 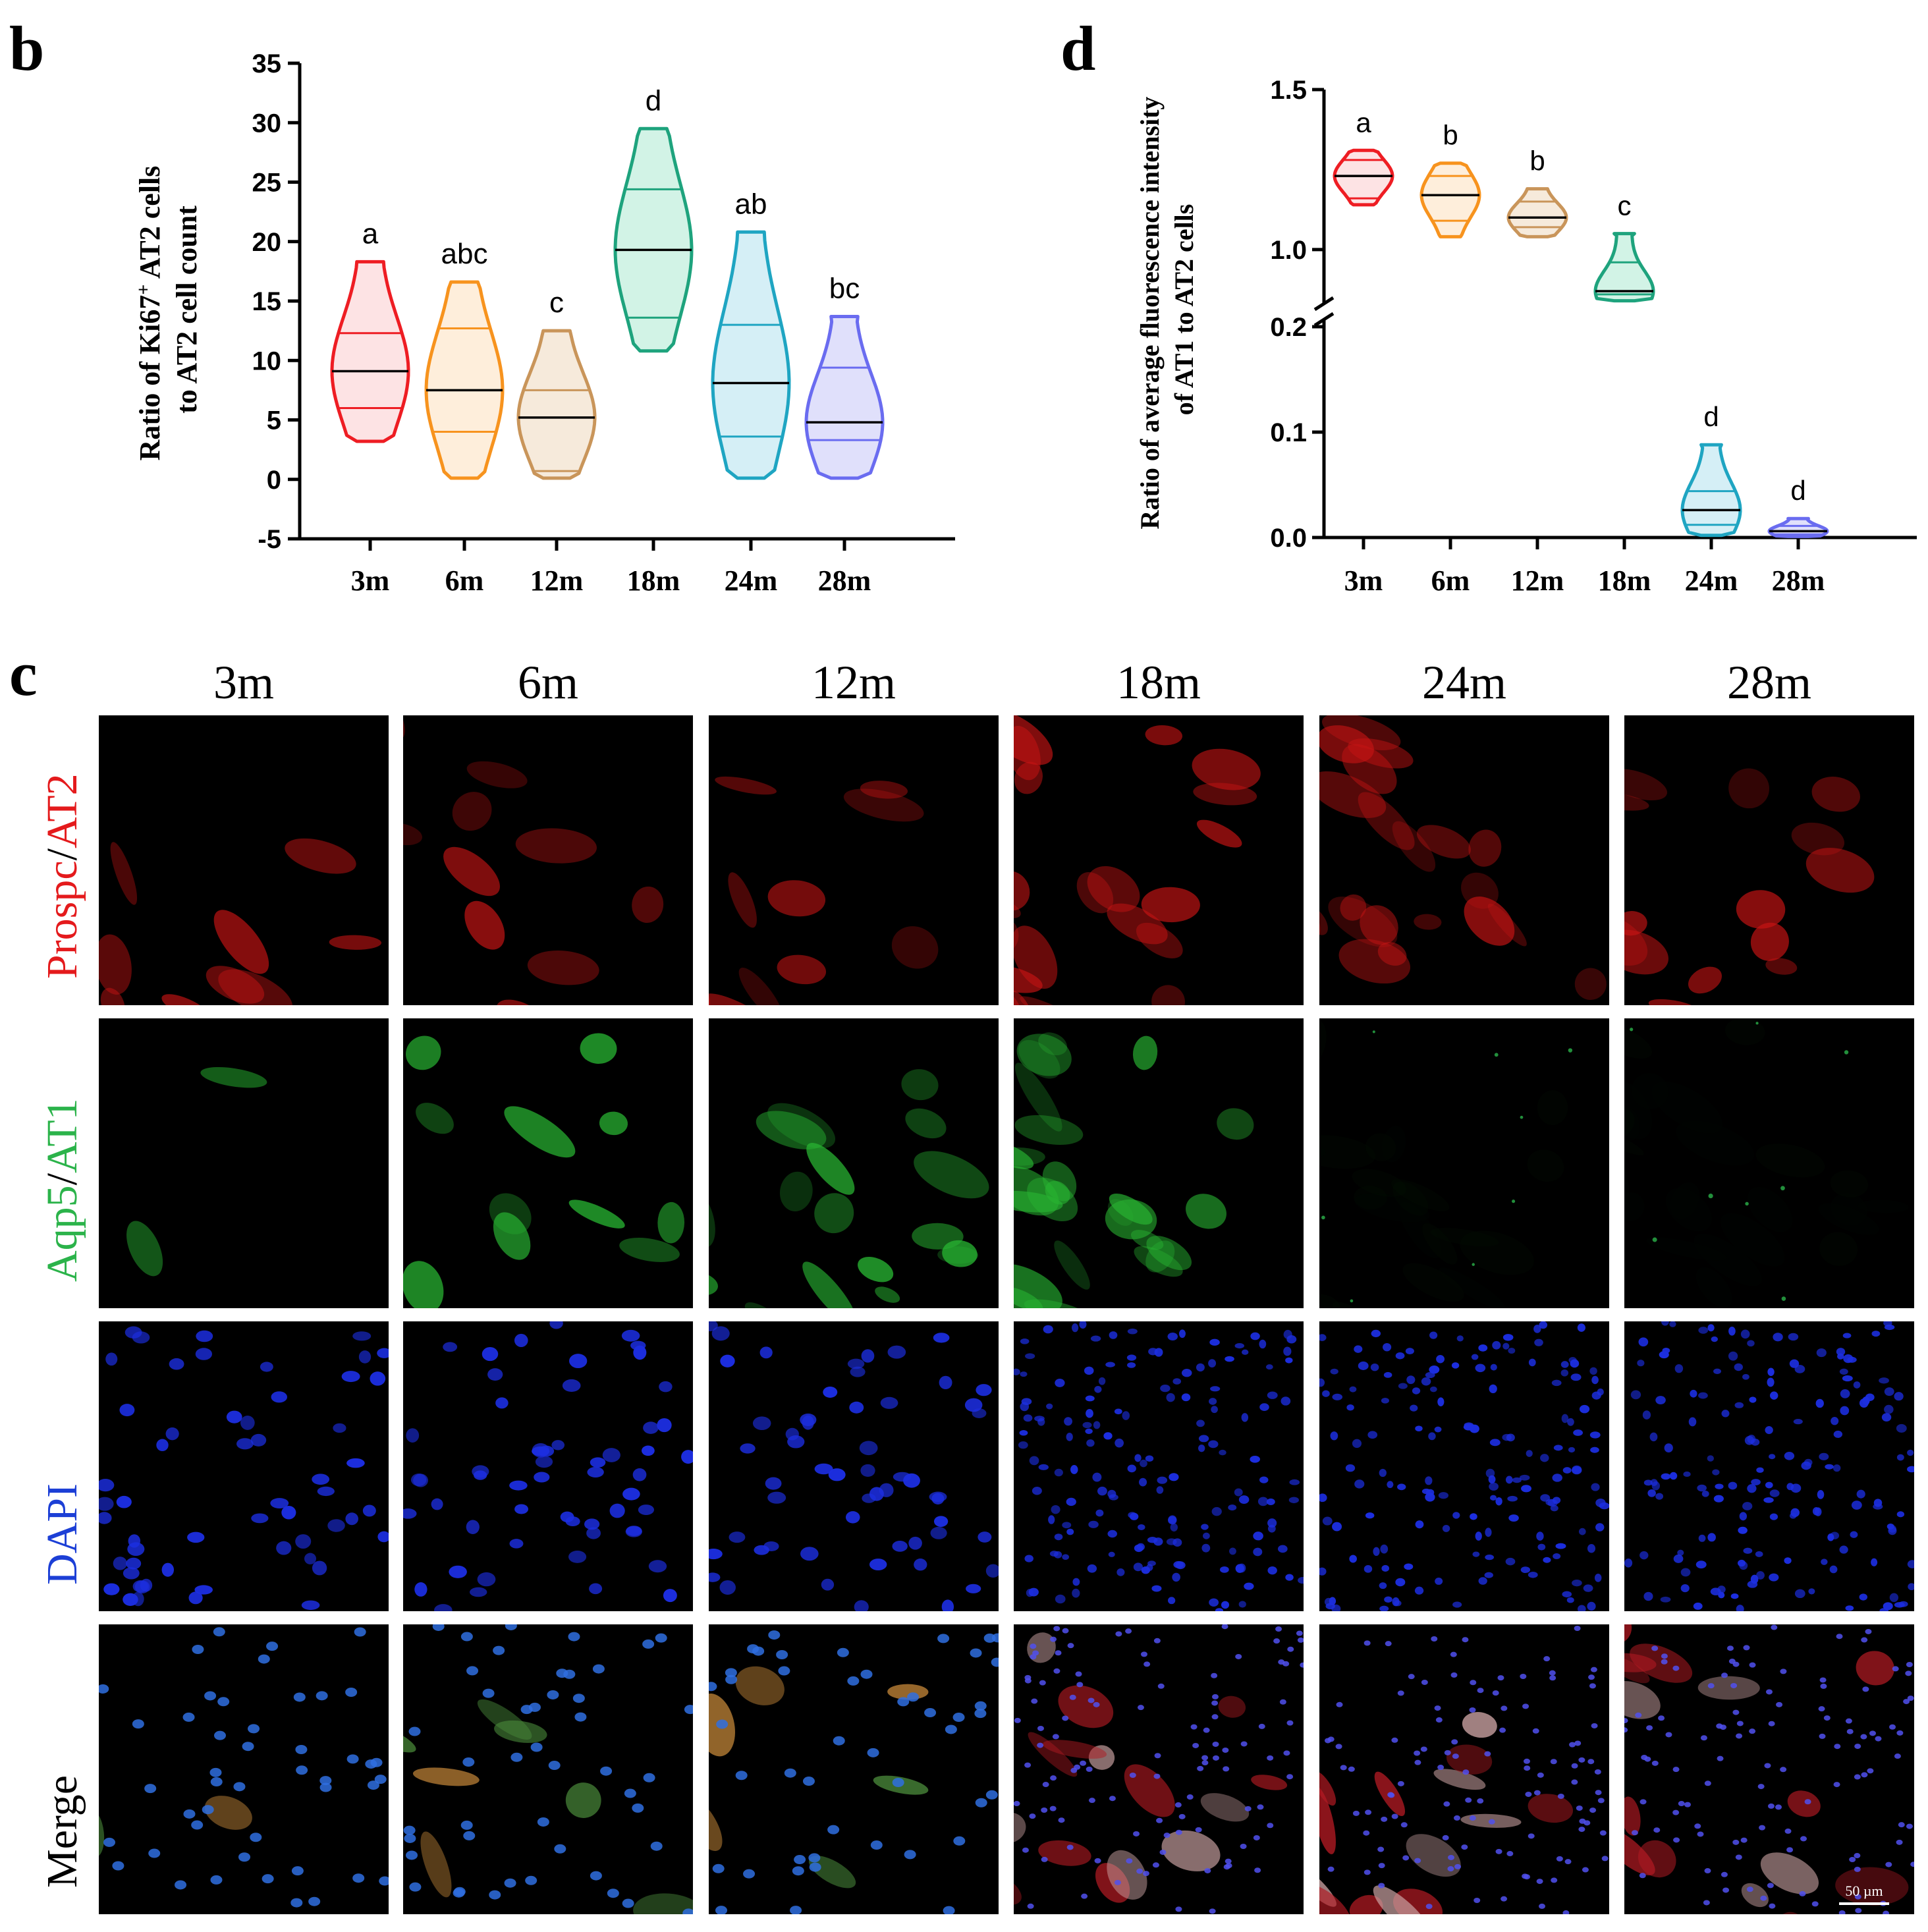 I want to click on chart-d-violins: a b b c d d, so click(x=1581, y=323).